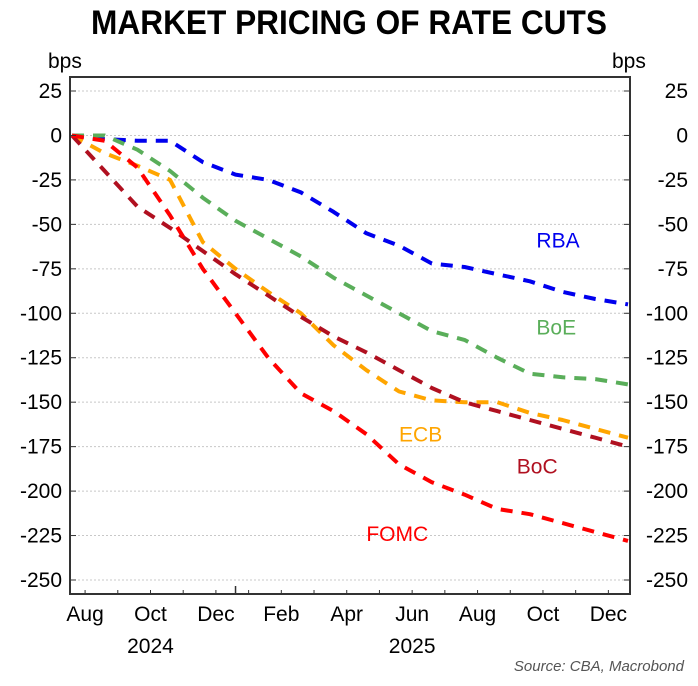 The height and width of the screenshot is (686, 698). What do you see at coordinates (41, 491) in the screenshot?
I see `y-tick-label-left: -200` at bounding box center [41, 491].